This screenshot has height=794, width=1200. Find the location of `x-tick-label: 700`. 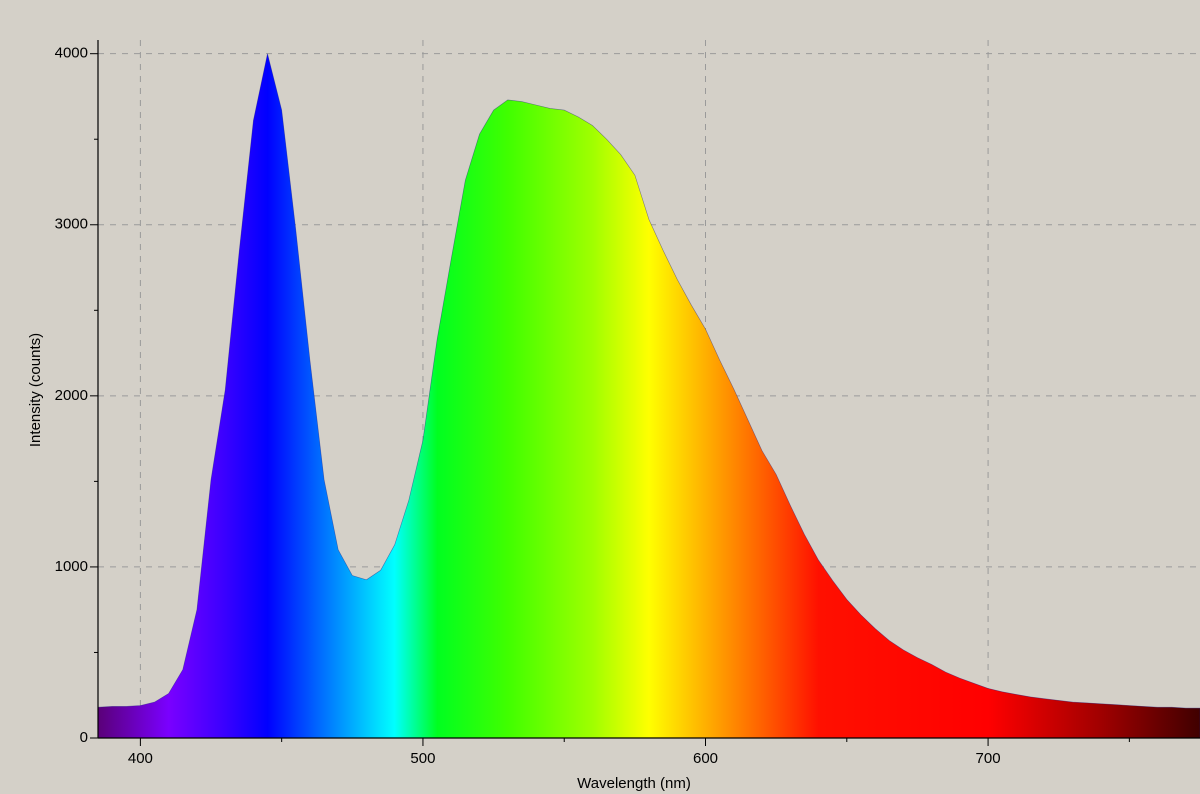

x-tick-label: 700 is located at coordinates (988, 758).